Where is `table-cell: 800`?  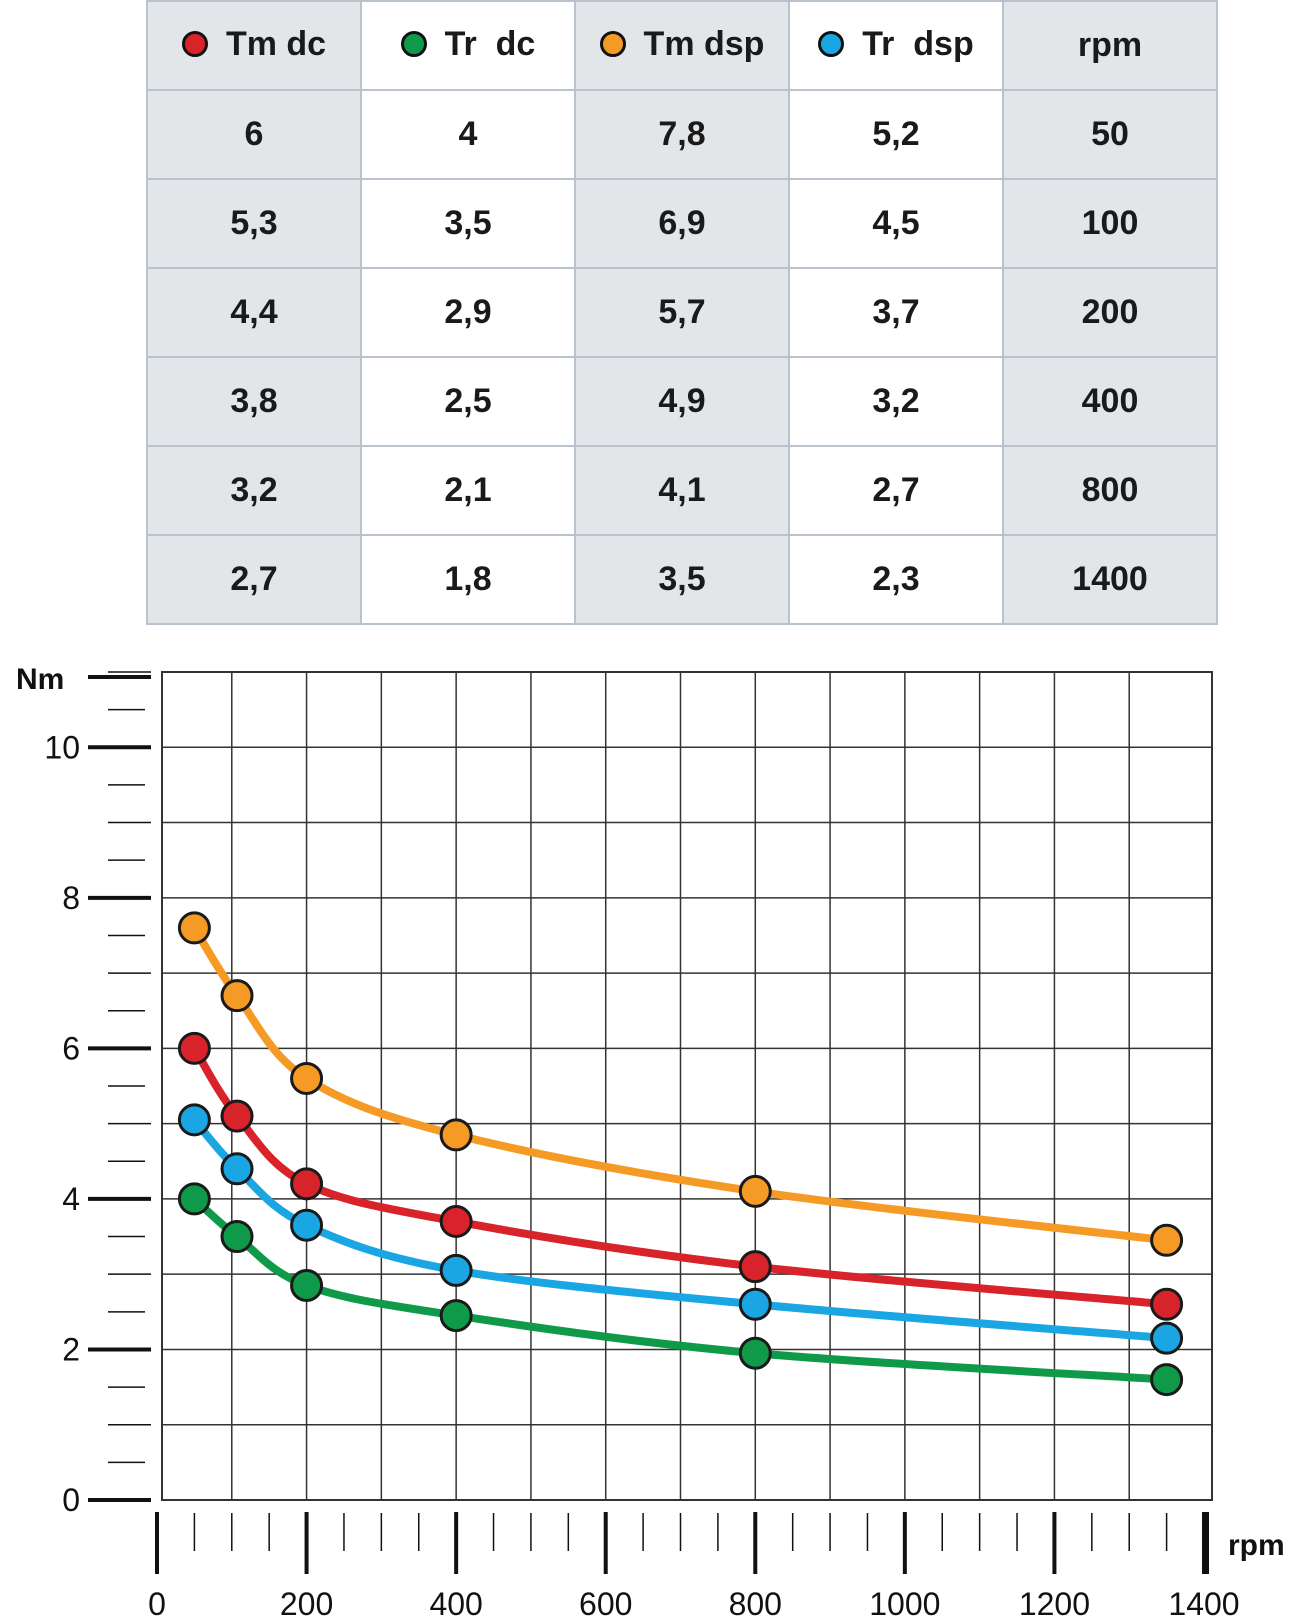
table-cell: 800 is located at coordinates (1110, 490).